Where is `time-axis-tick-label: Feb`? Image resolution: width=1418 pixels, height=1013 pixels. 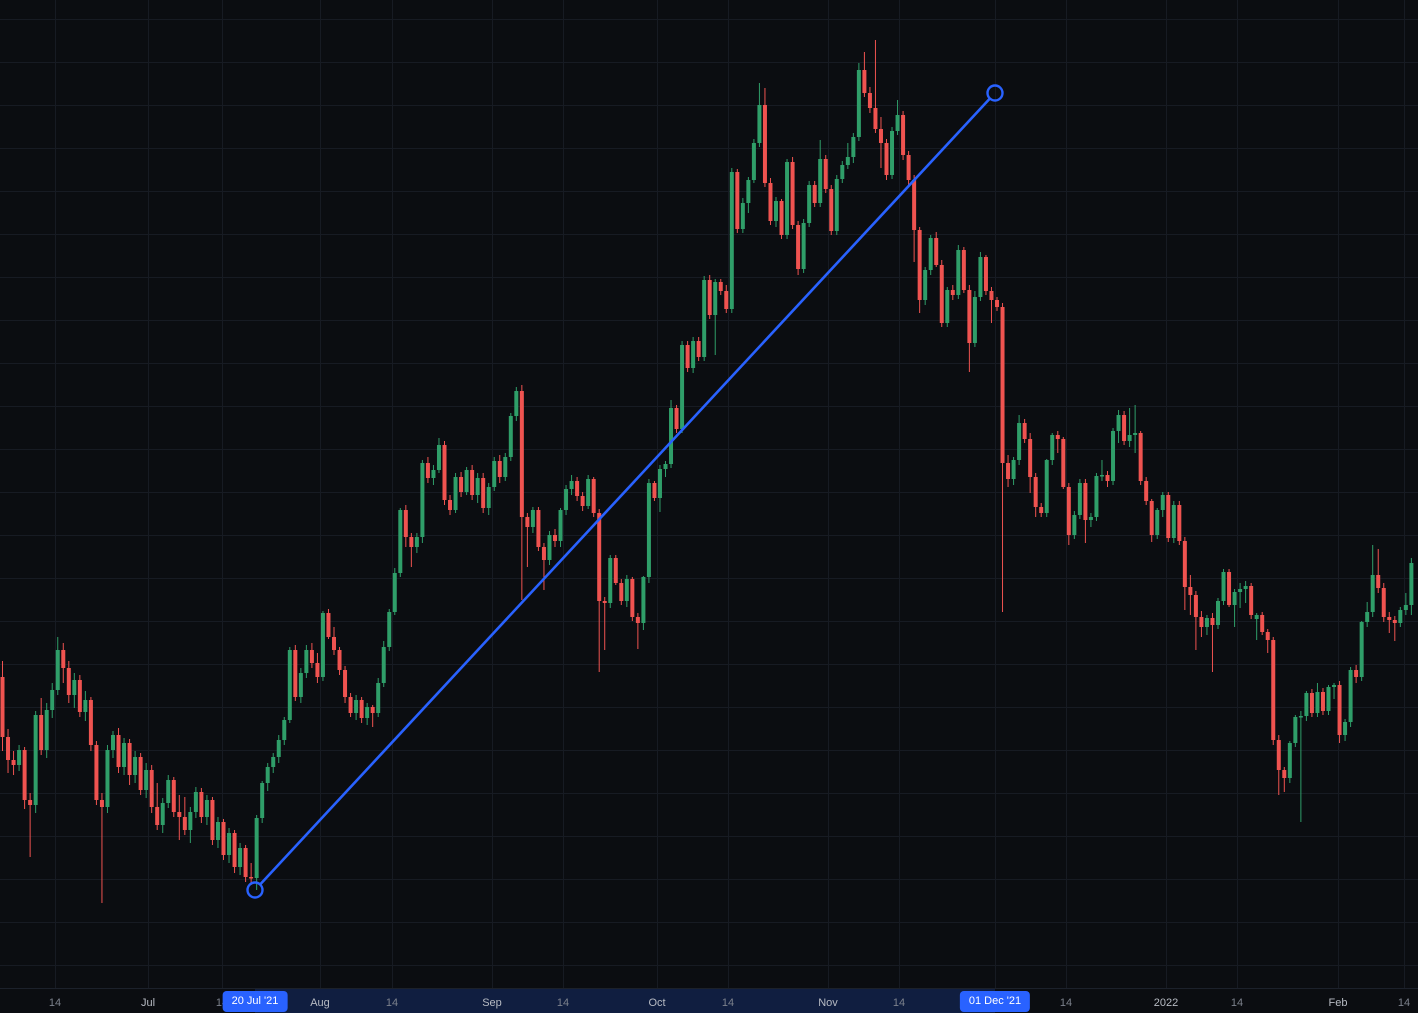 time-axis-tick-label: Feb is located at coordinates (1338, 1003).